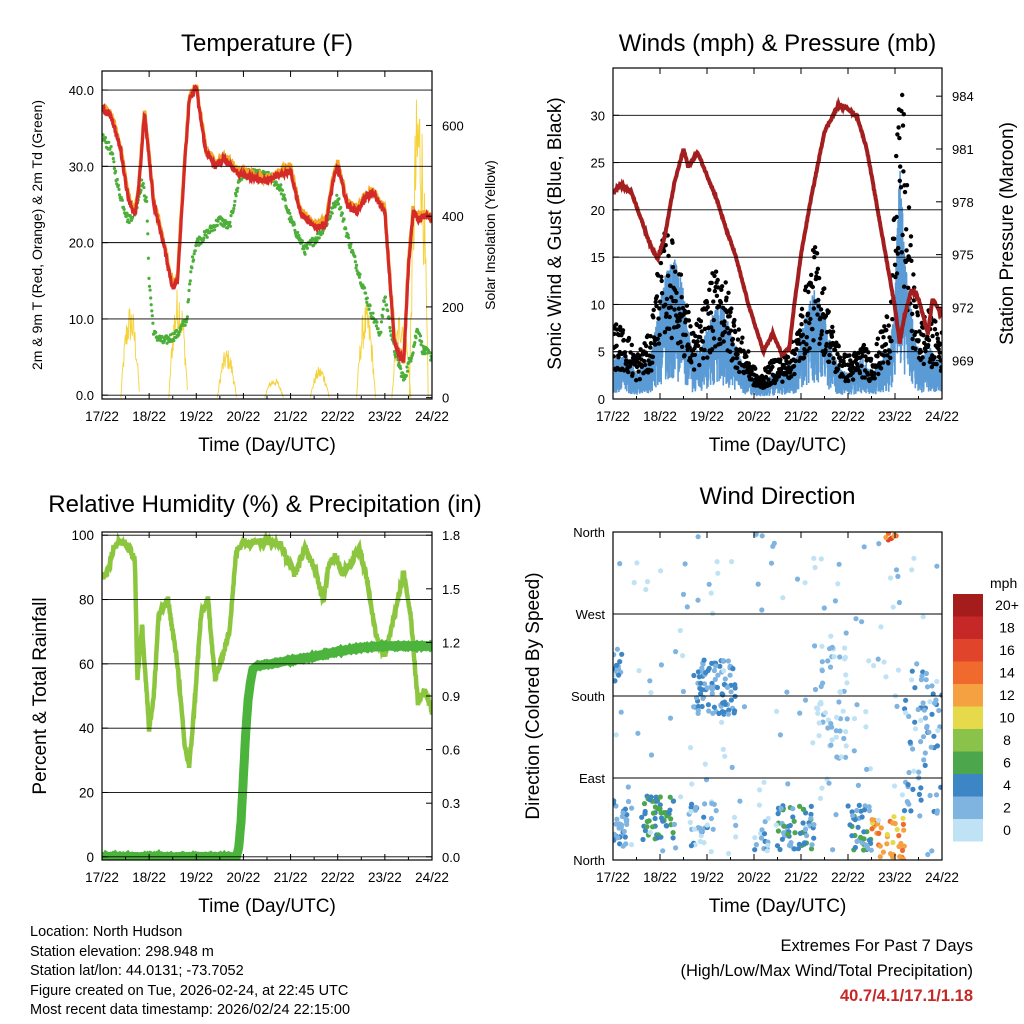 The height and width of the screenshot is (1024, 1024). What do you see at coordinates (102, 877) in the screenshot?
I see `x-tick-label: 17/22` at bounding box center [102, 877].